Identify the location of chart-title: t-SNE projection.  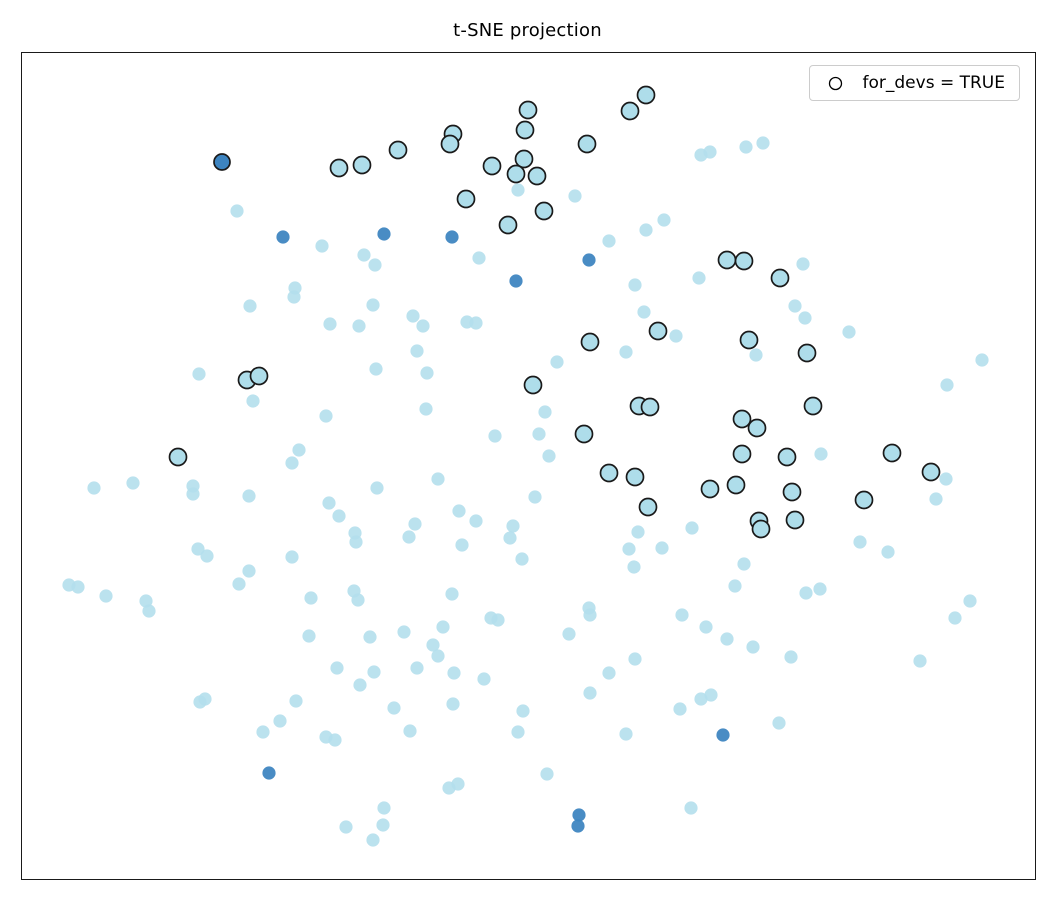
(527, 30).